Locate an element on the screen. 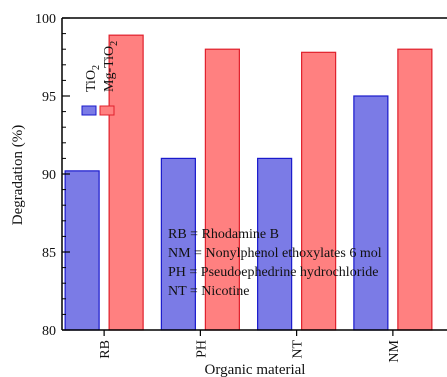 Image resolution: width=447 pixels, height=377 pixels. bar-nt-mg-tio2 is located at coordinates (319, 191).